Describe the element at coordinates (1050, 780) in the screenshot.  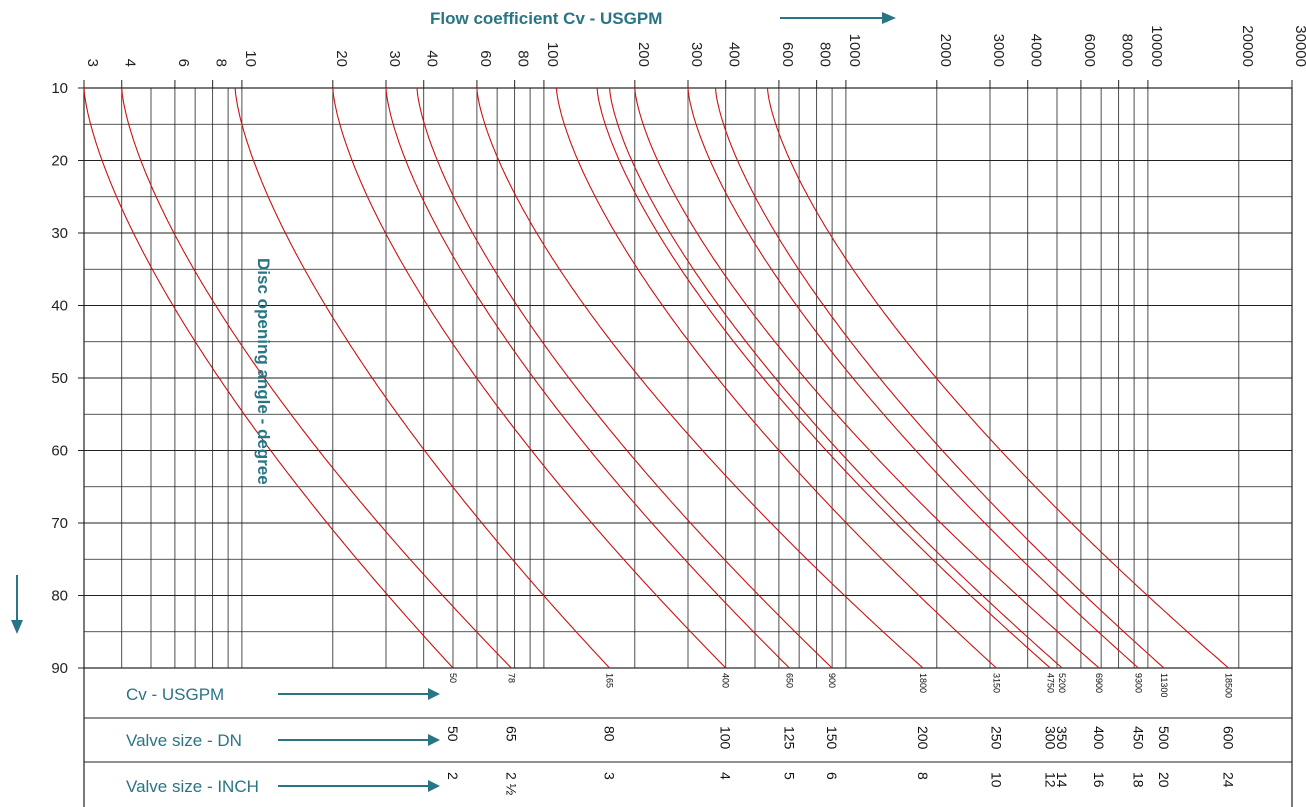
I see `table-inch-value: 12` at that location.